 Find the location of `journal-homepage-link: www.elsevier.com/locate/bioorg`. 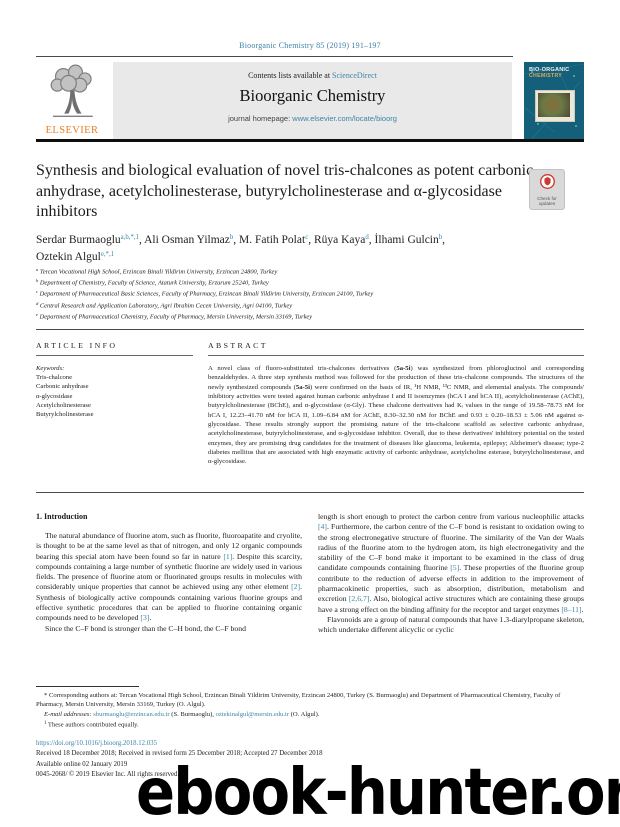

journal-homepage-link: www.elsevier.com/locate/bioorg is located at coordinates (344, 118).